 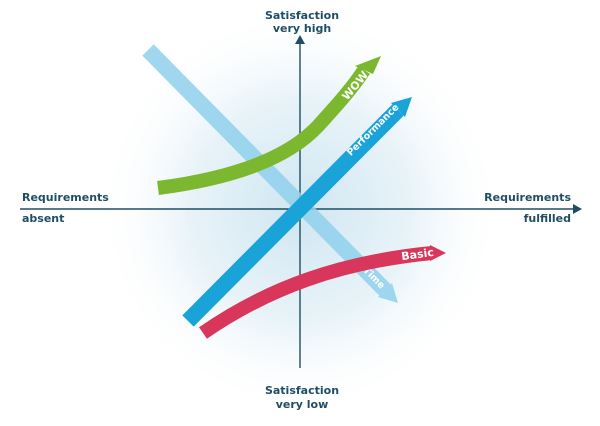 I want to click on axis-bottom-label-line2: very low, so click(x=302, y=404).